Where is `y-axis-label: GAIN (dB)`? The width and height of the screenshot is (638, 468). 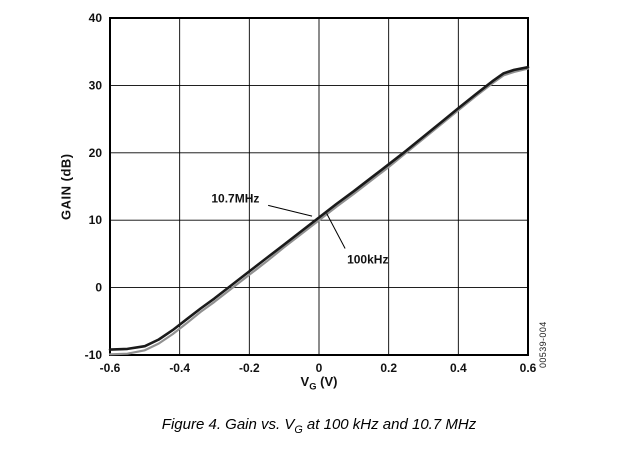 y-axis-label: GAIN (dB) is located at coordinates (66, 186).